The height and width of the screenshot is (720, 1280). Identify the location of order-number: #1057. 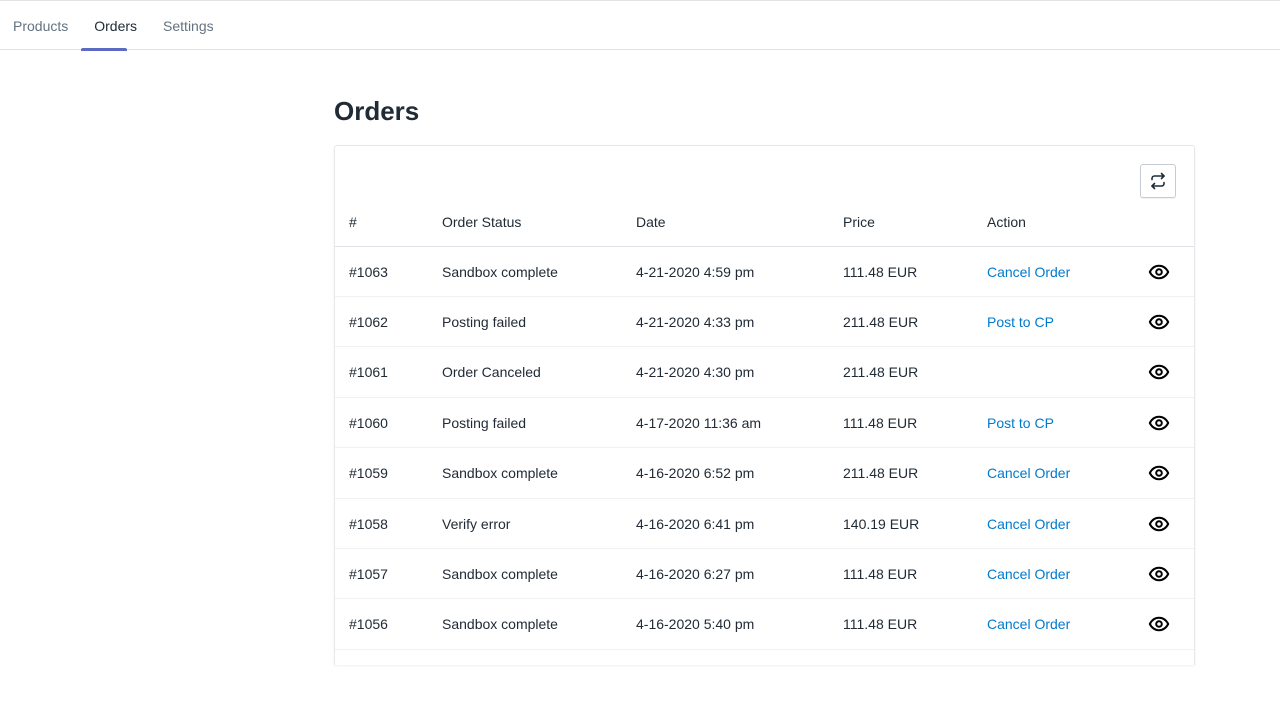
(368, 573).